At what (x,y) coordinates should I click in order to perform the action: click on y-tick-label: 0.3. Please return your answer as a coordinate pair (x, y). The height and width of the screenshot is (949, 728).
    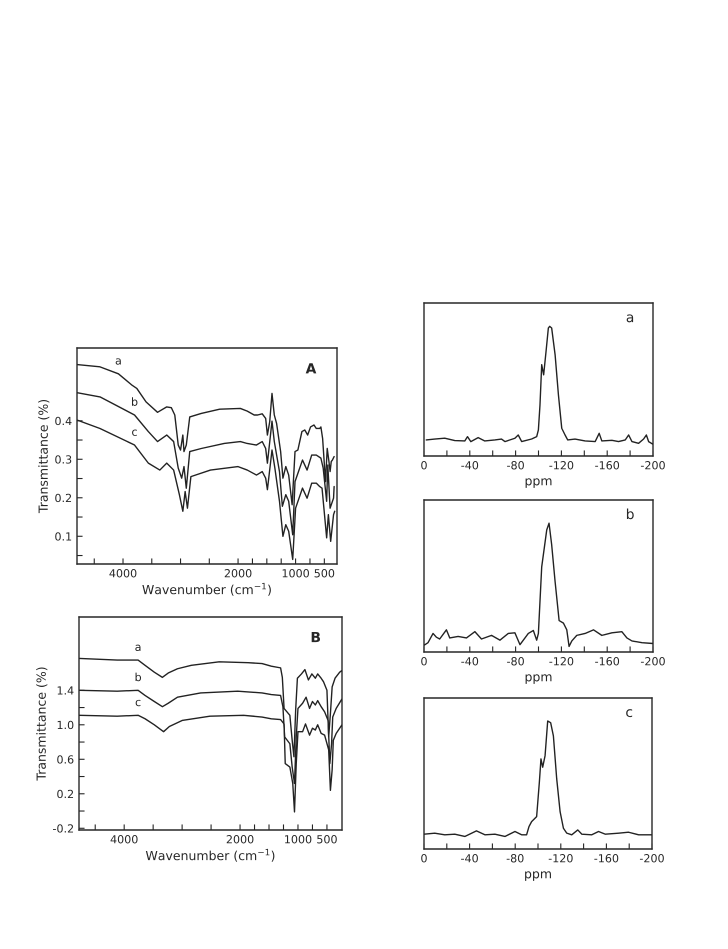
    Looking at the image, I should click on (63, 459).